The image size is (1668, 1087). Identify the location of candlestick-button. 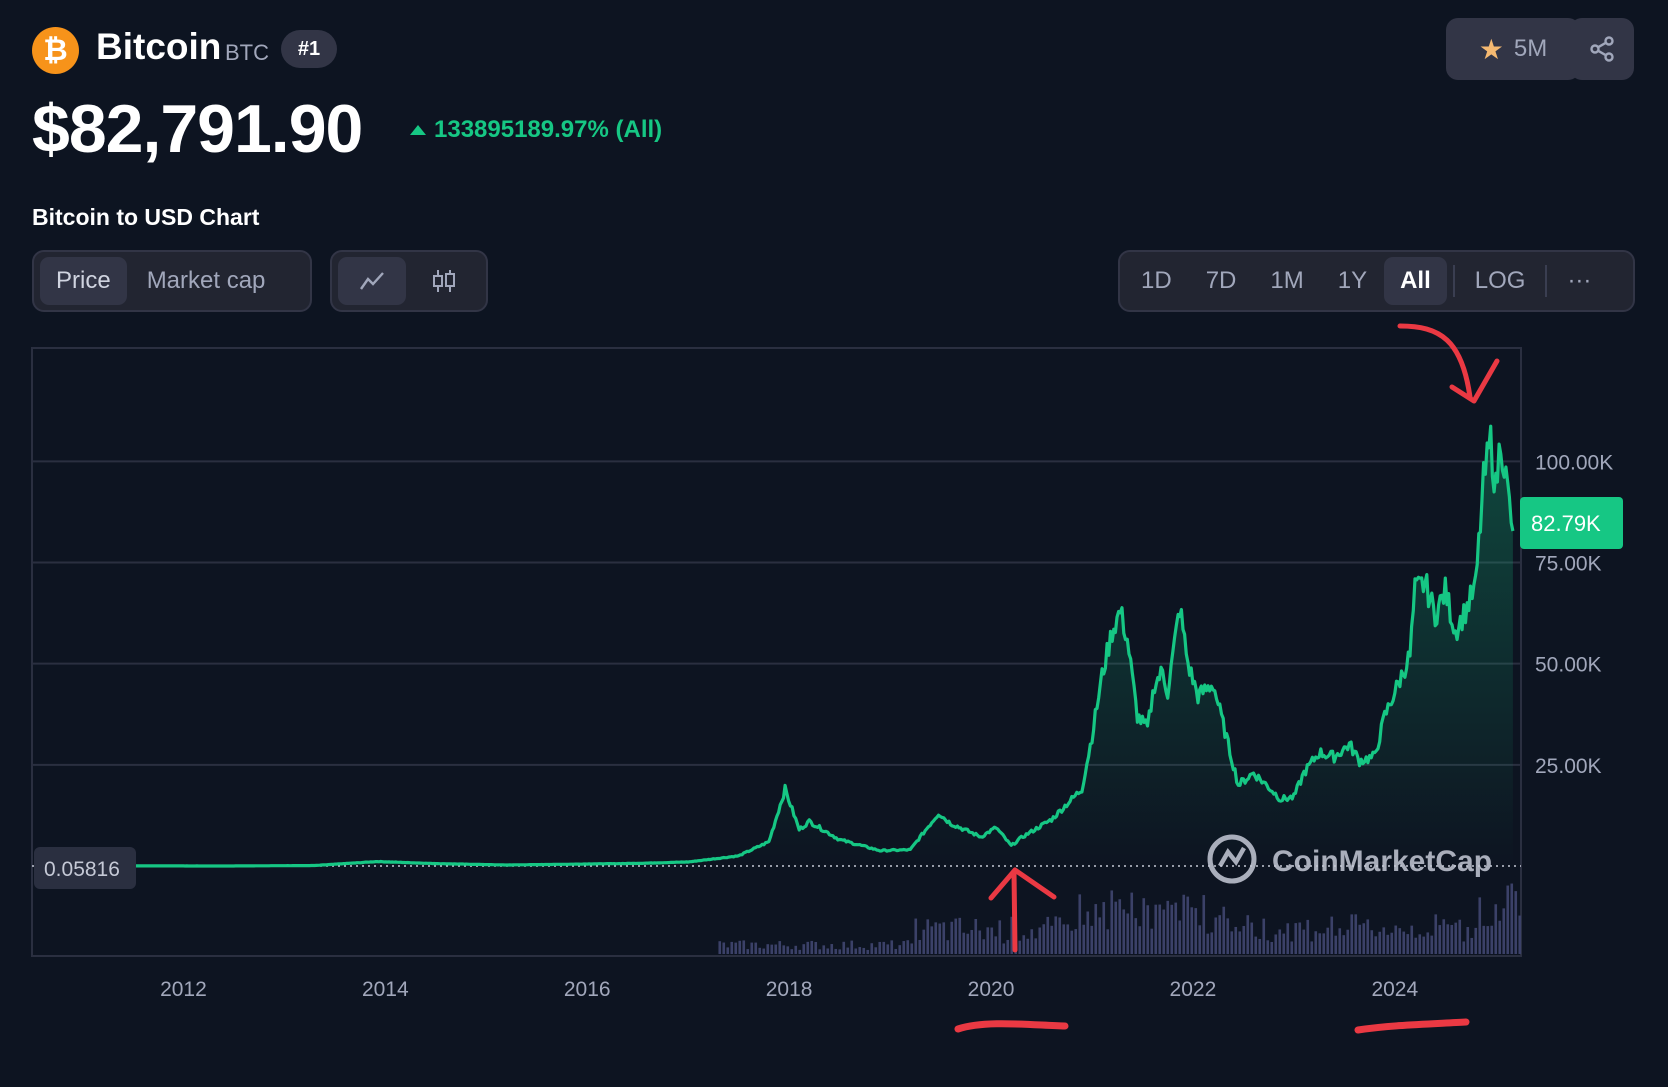
(444, 281).